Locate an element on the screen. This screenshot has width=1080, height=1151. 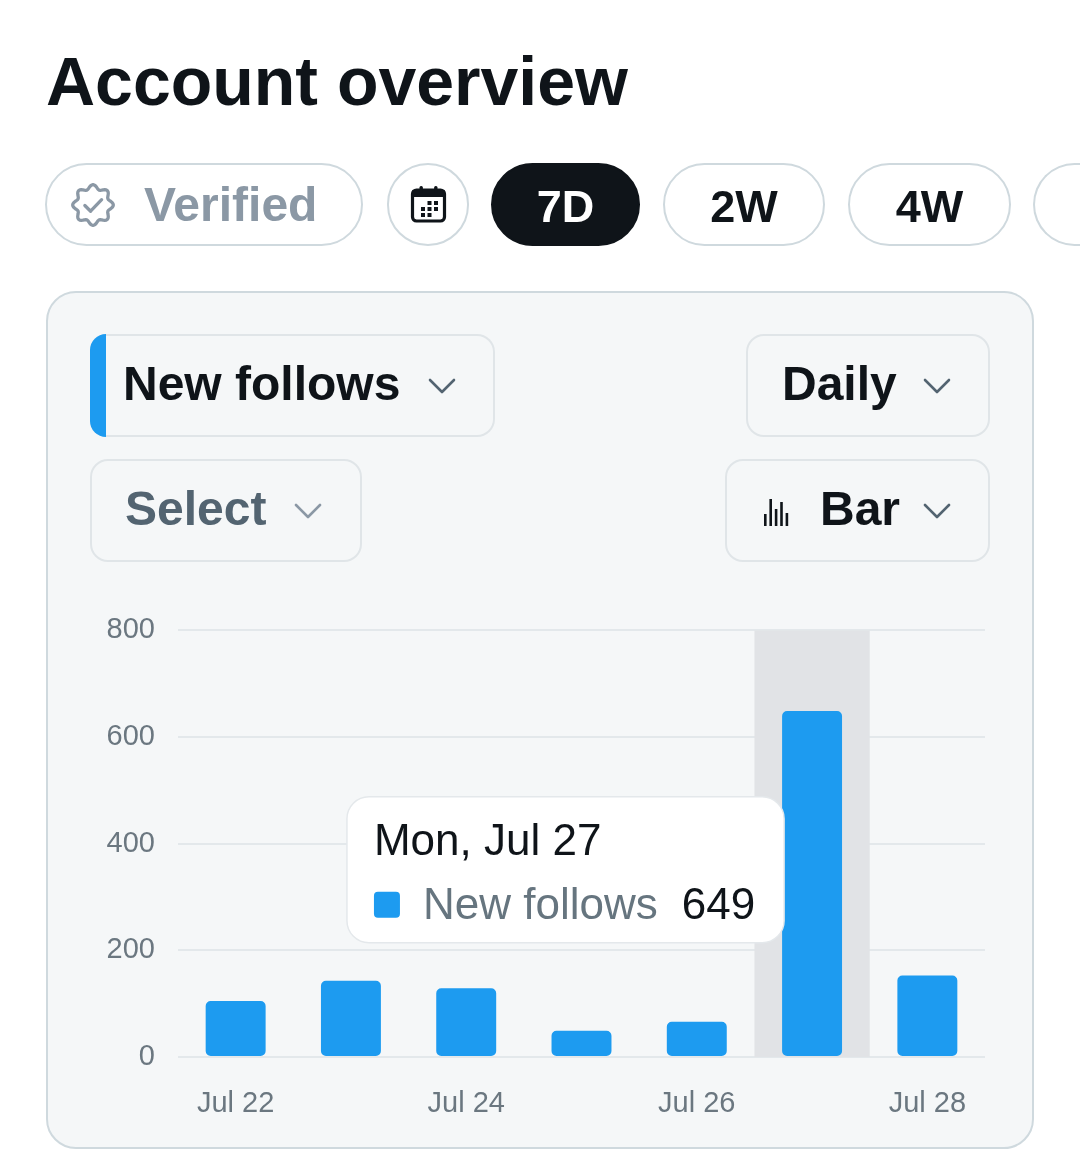
dropdown: Daily is located at coordinates (868, 385).